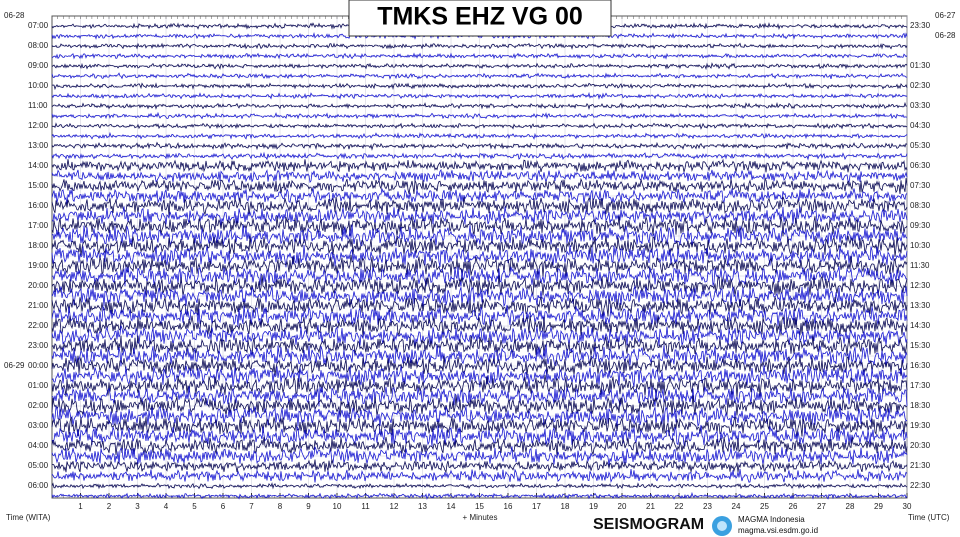 This screenshot has height=537, width=960. I want to click on y-tick-label: 23:00, so click(38, 345).